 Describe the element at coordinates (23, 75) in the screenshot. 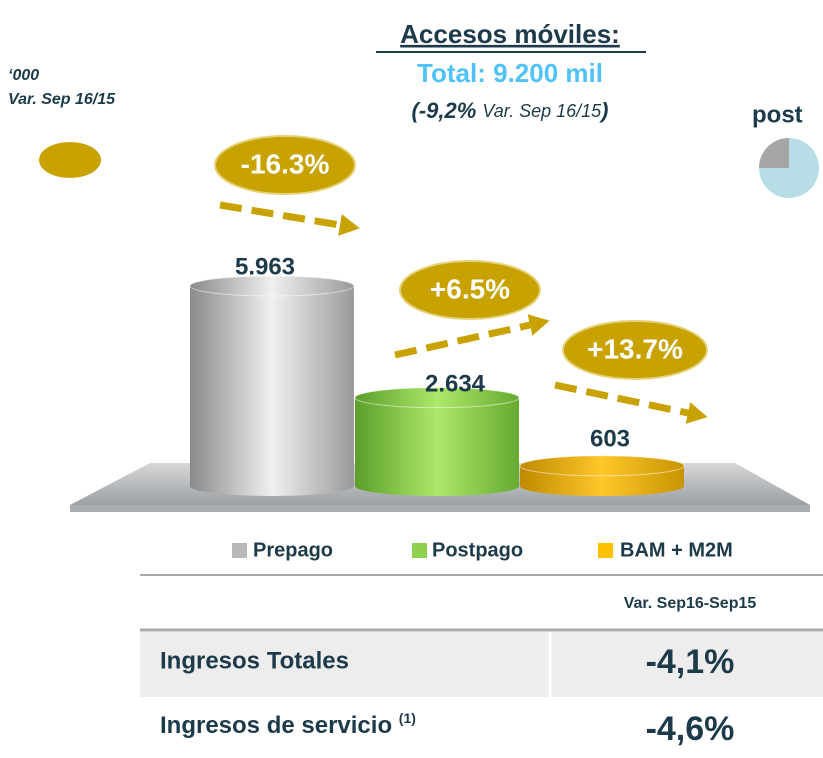

I see `unit-label: ‘000` at that location.